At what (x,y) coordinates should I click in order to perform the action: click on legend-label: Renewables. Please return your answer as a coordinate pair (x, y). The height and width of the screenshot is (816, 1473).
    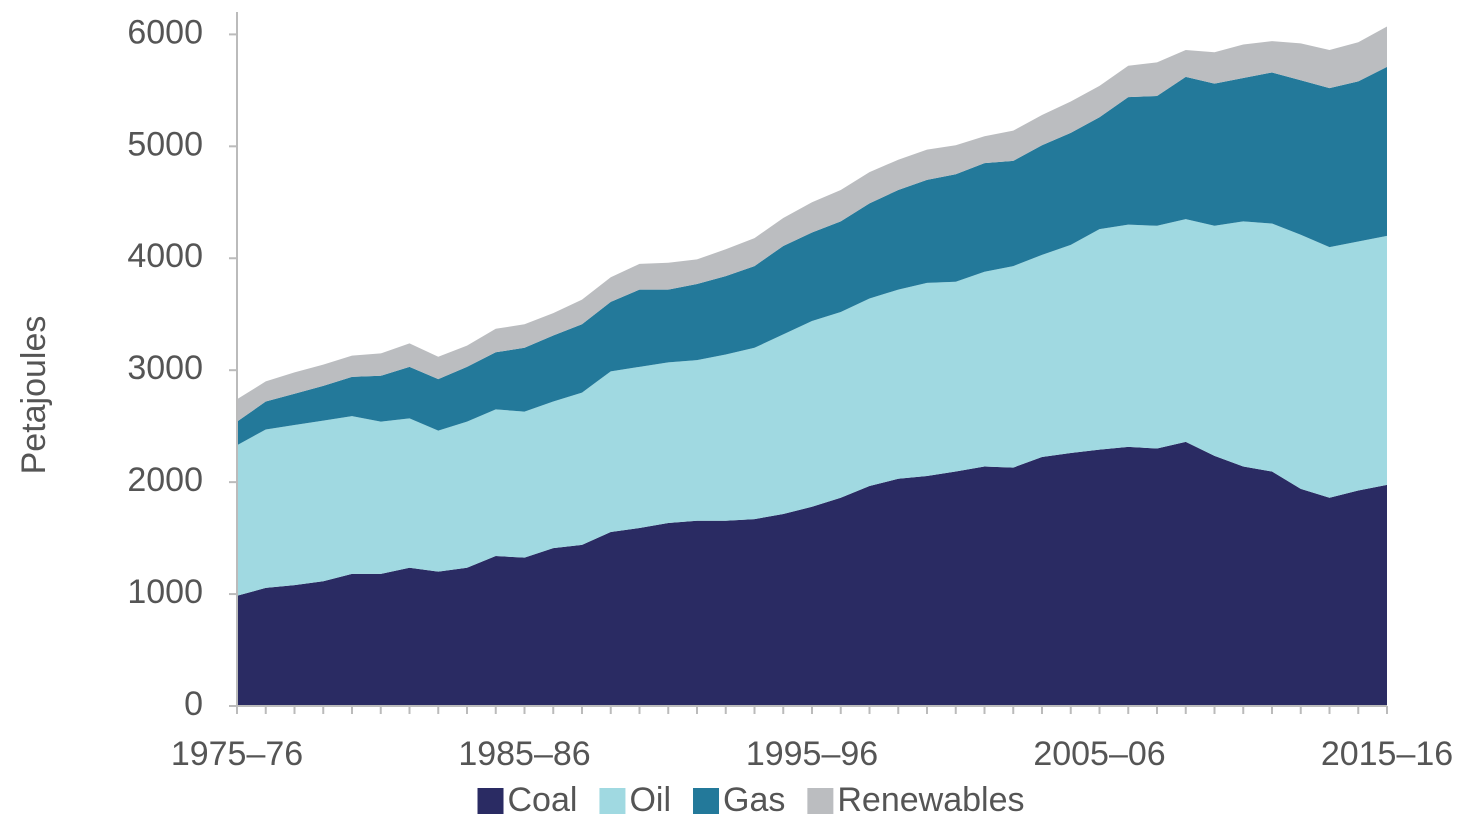
    Looking at the image, I should click on (930, 798).